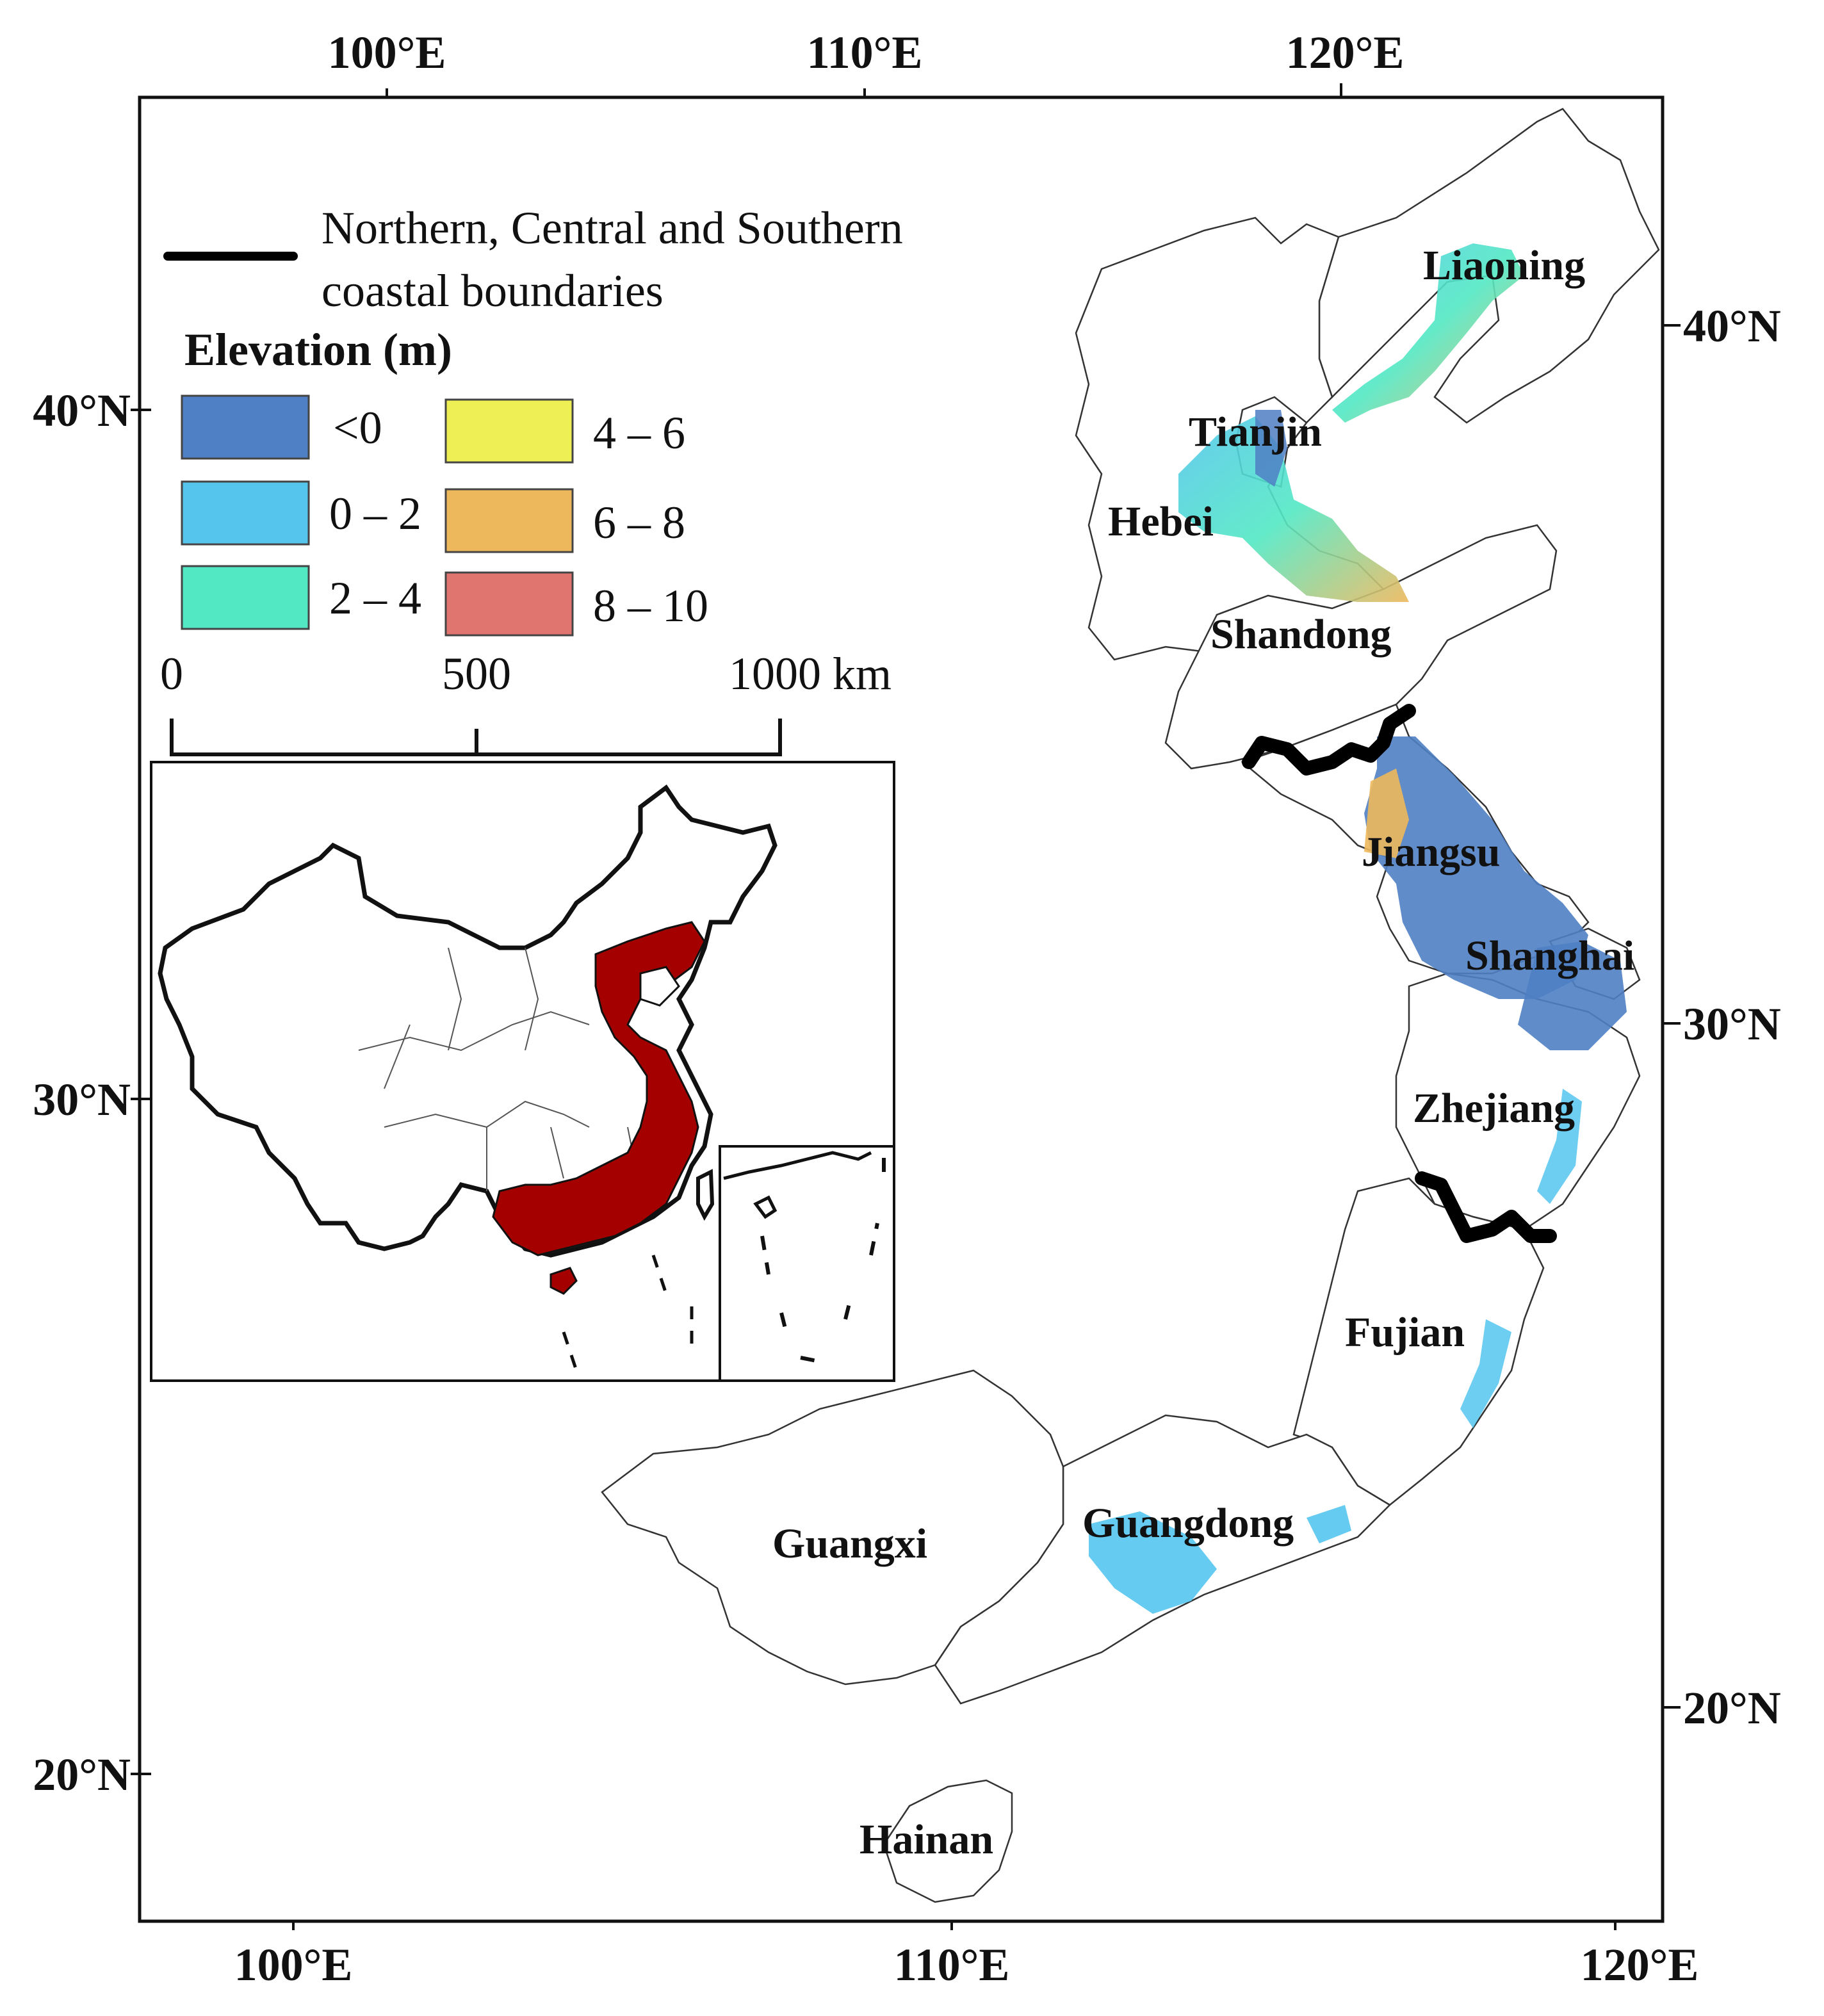 The width and height of the screenshot is (1824, 2016). I want to click on legend-swatch-lt0, so click(245, 427).